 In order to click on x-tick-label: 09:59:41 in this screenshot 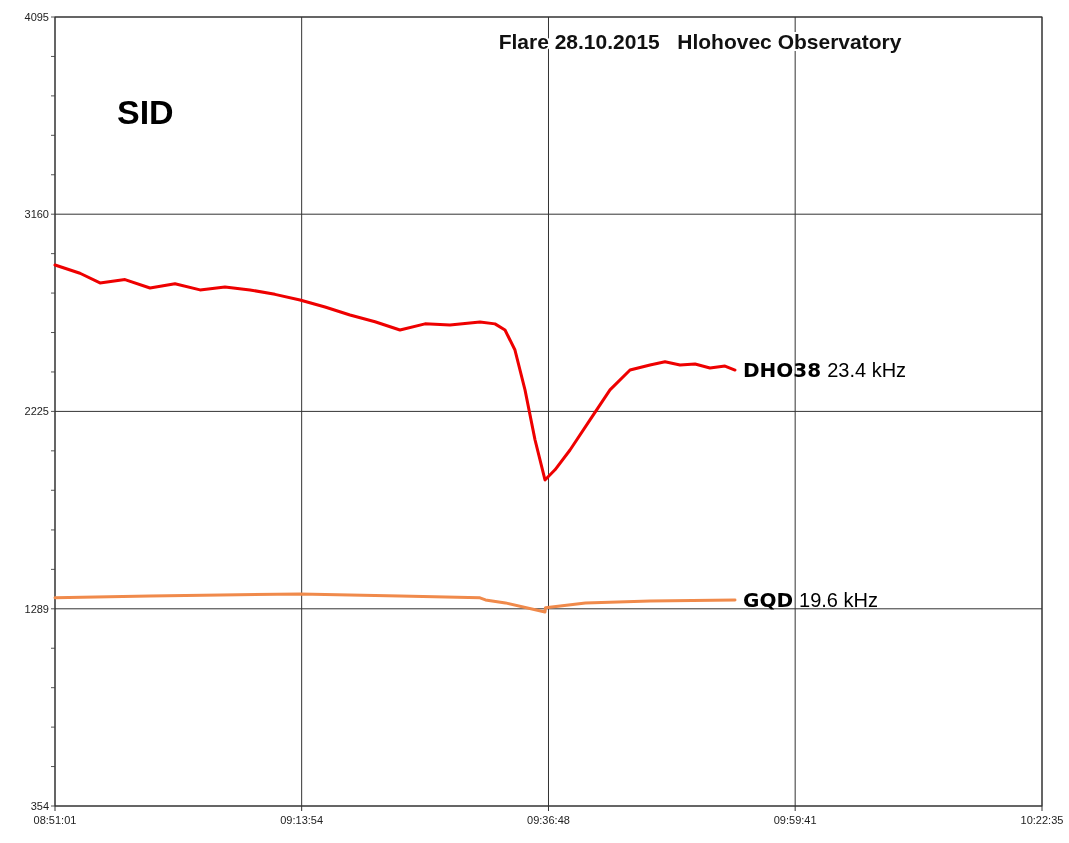, I will do `click(795, 820)`.